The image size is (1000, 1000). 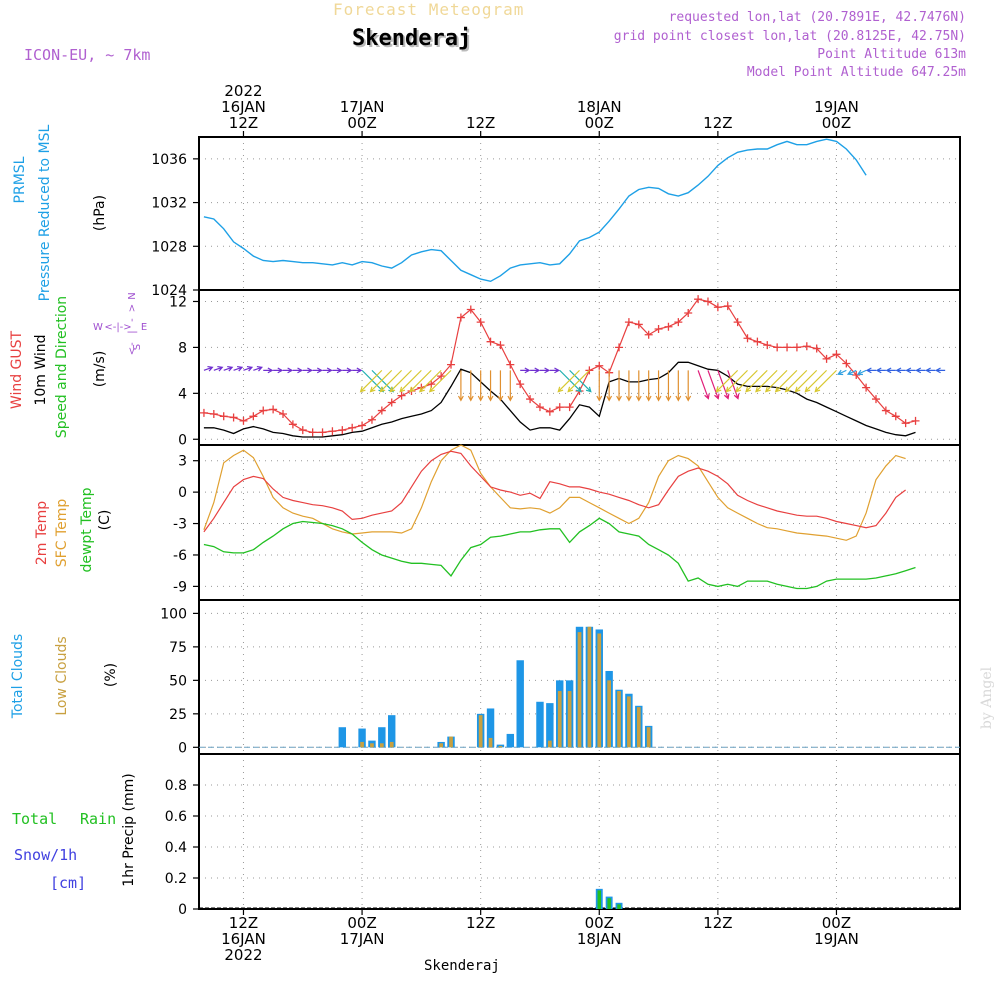 I want to click on point-altitude: Point Altitude 613m, so click(x=891, y=54).